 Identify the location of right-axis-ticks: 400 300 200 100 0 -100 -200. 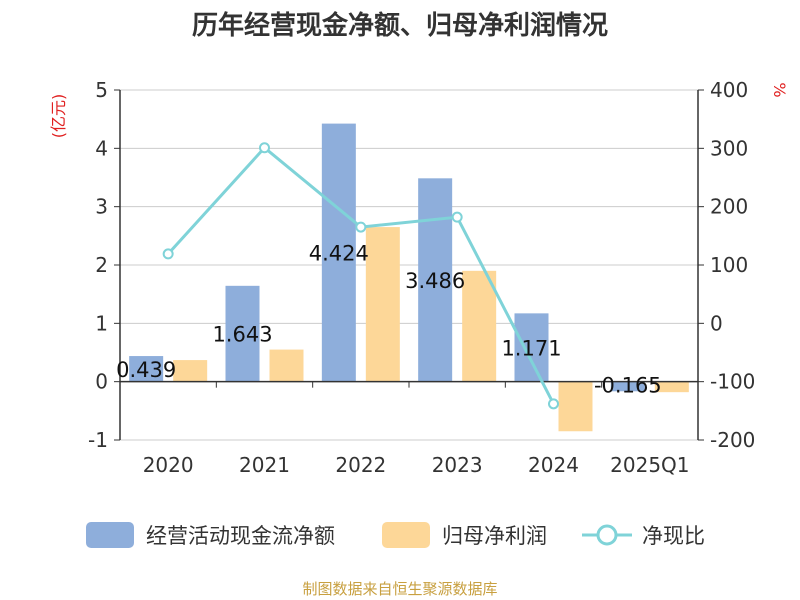
(726, 265).